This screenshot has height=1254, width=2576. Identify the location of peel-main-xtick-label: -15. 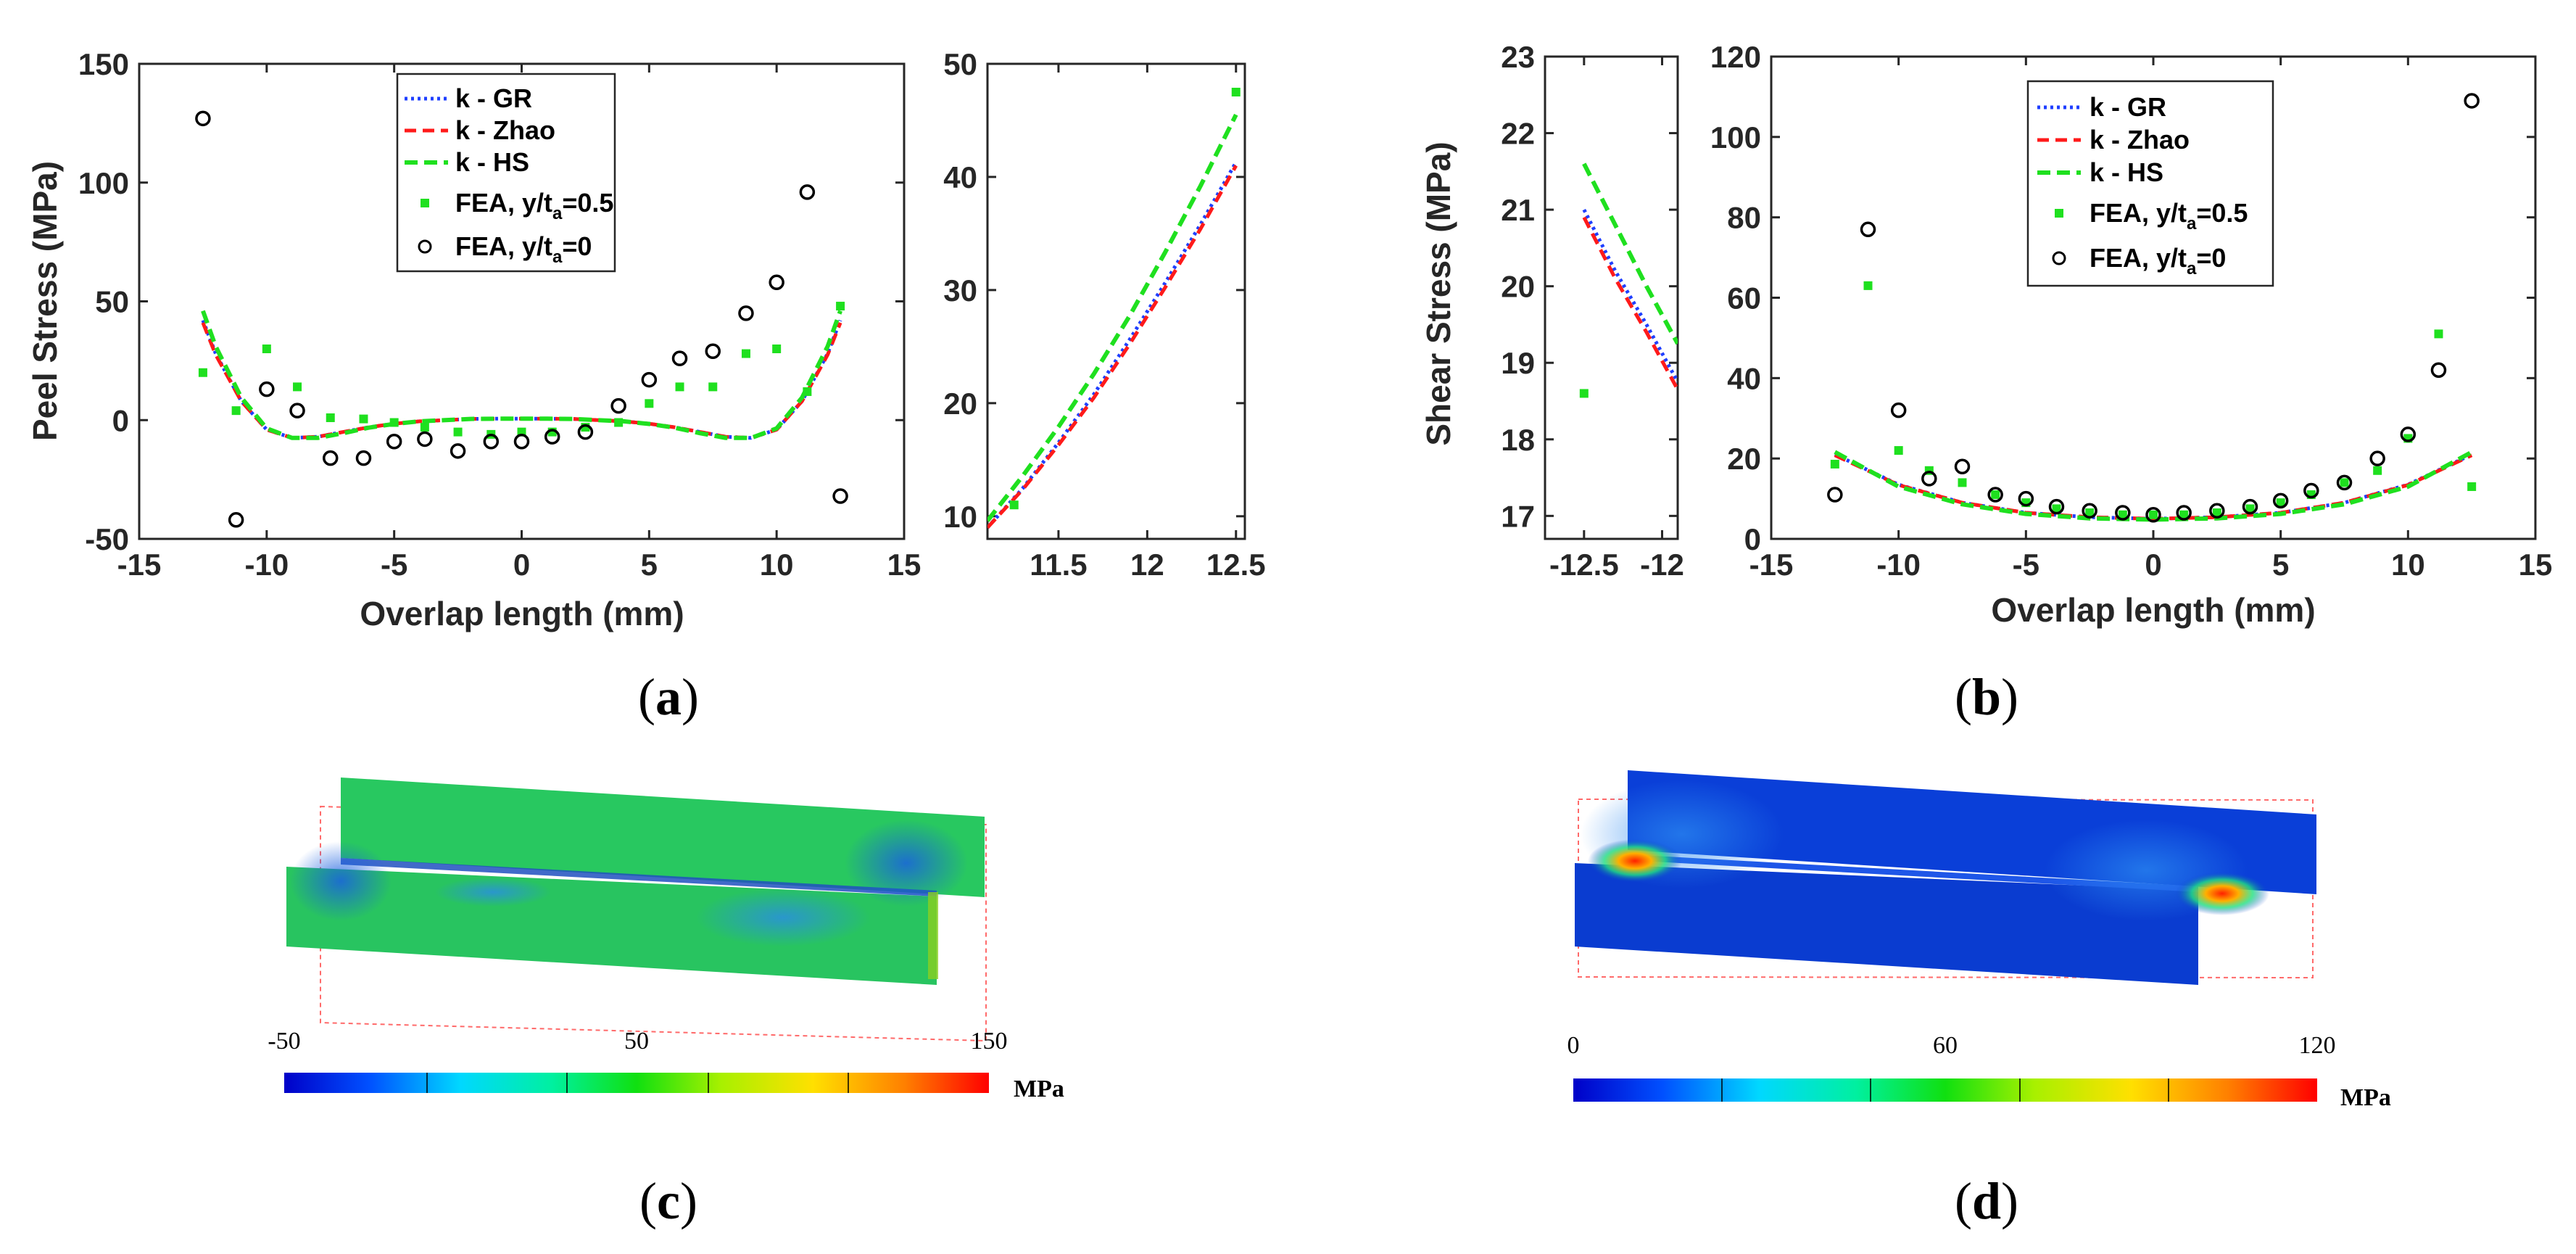
(139, 565).